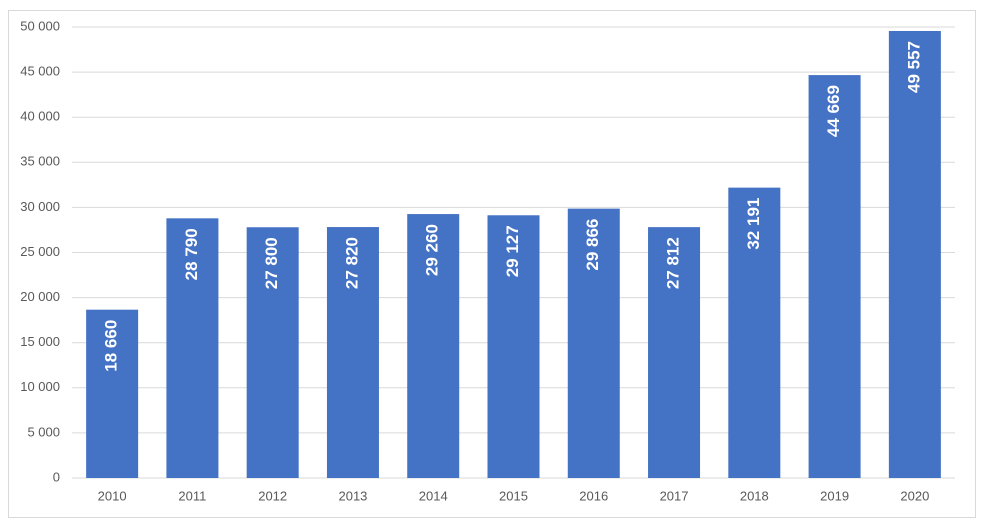 This screenshot has height=530, width=985. What do you see at coordinates (40, 116) in the screenshot?
I see `y-tick-label: 40 000` at bounding box center [40, 116].